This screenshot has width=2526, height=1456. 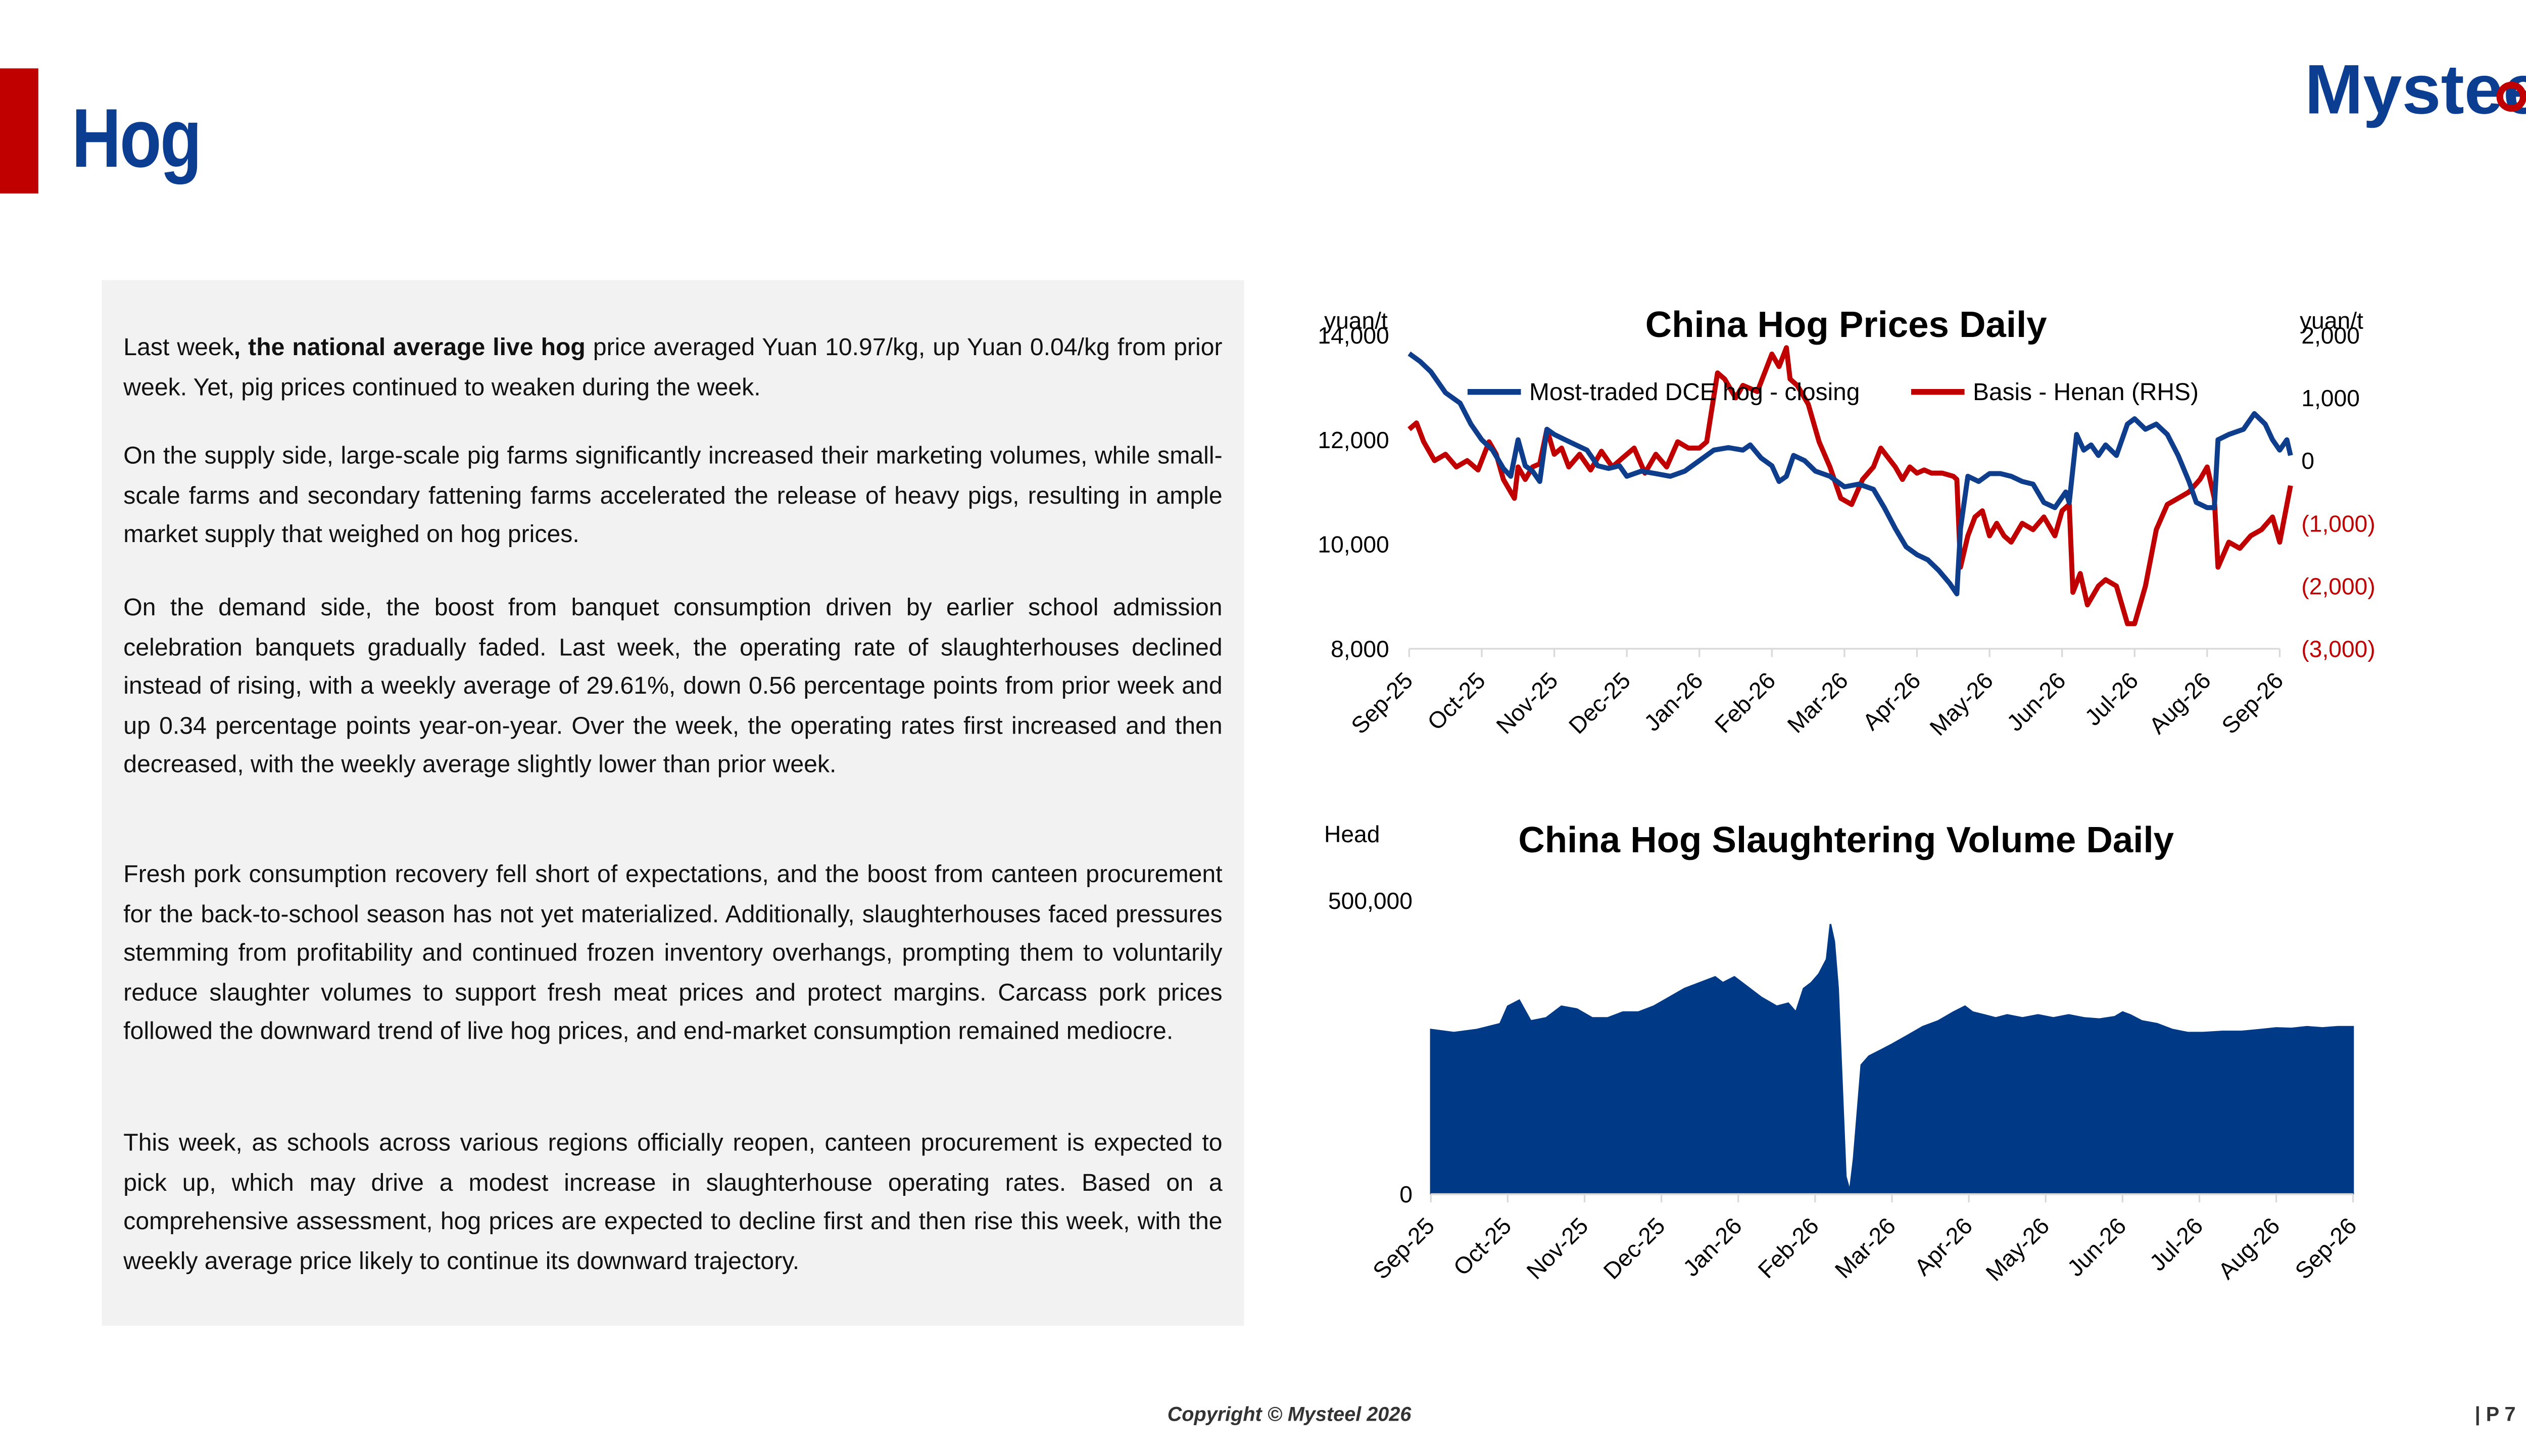 I want to click on slaughter-volume-x-tick-label: Nov-25, so click(x=1557, y=1248).